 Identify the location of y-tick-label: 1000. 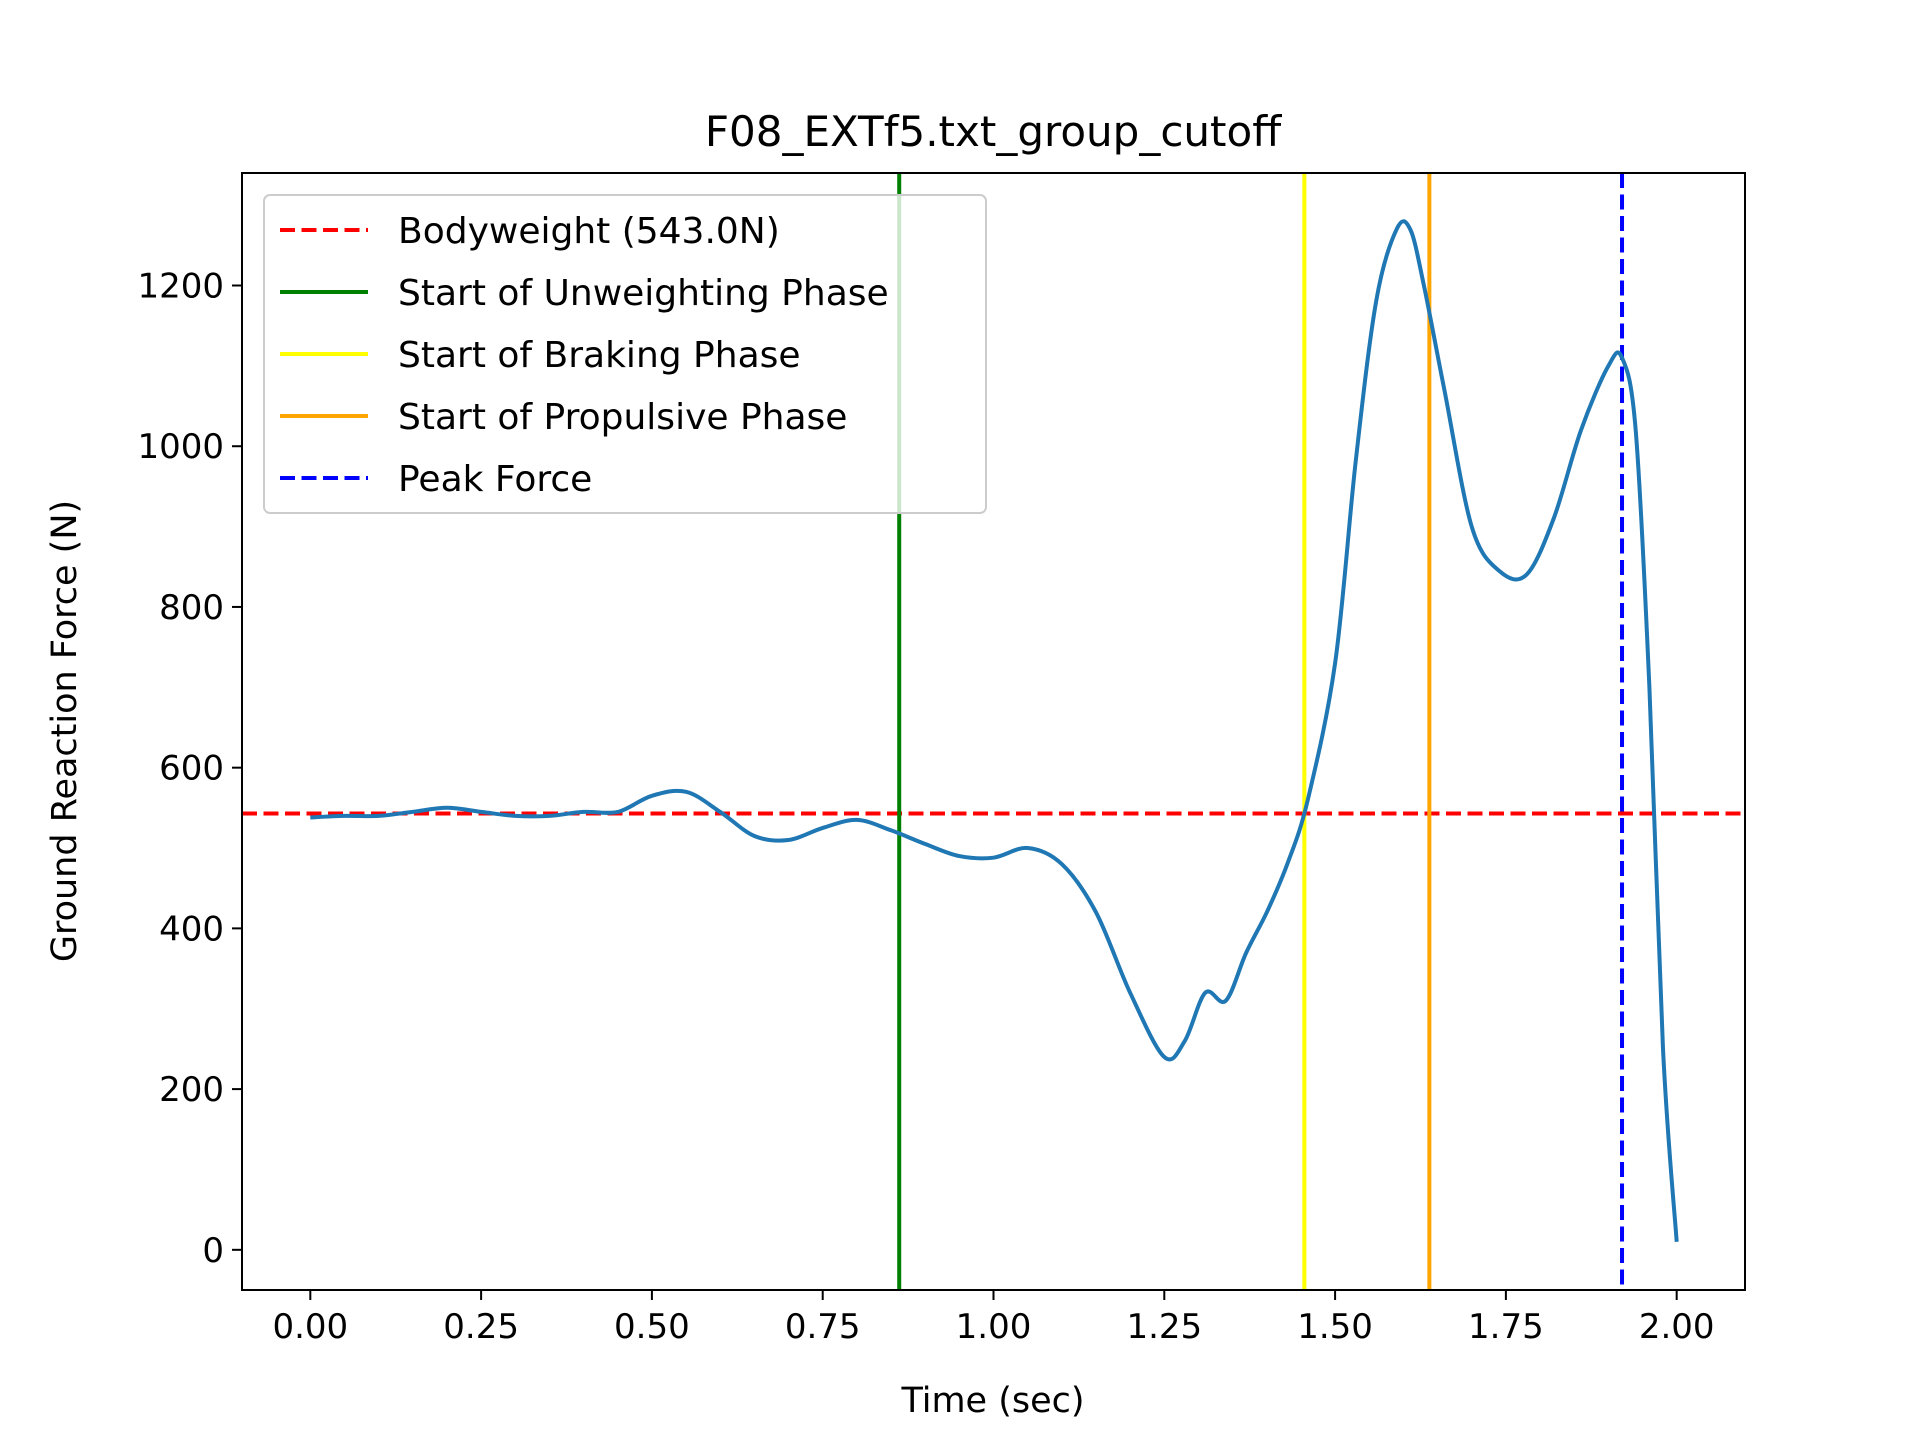
(180, 447).